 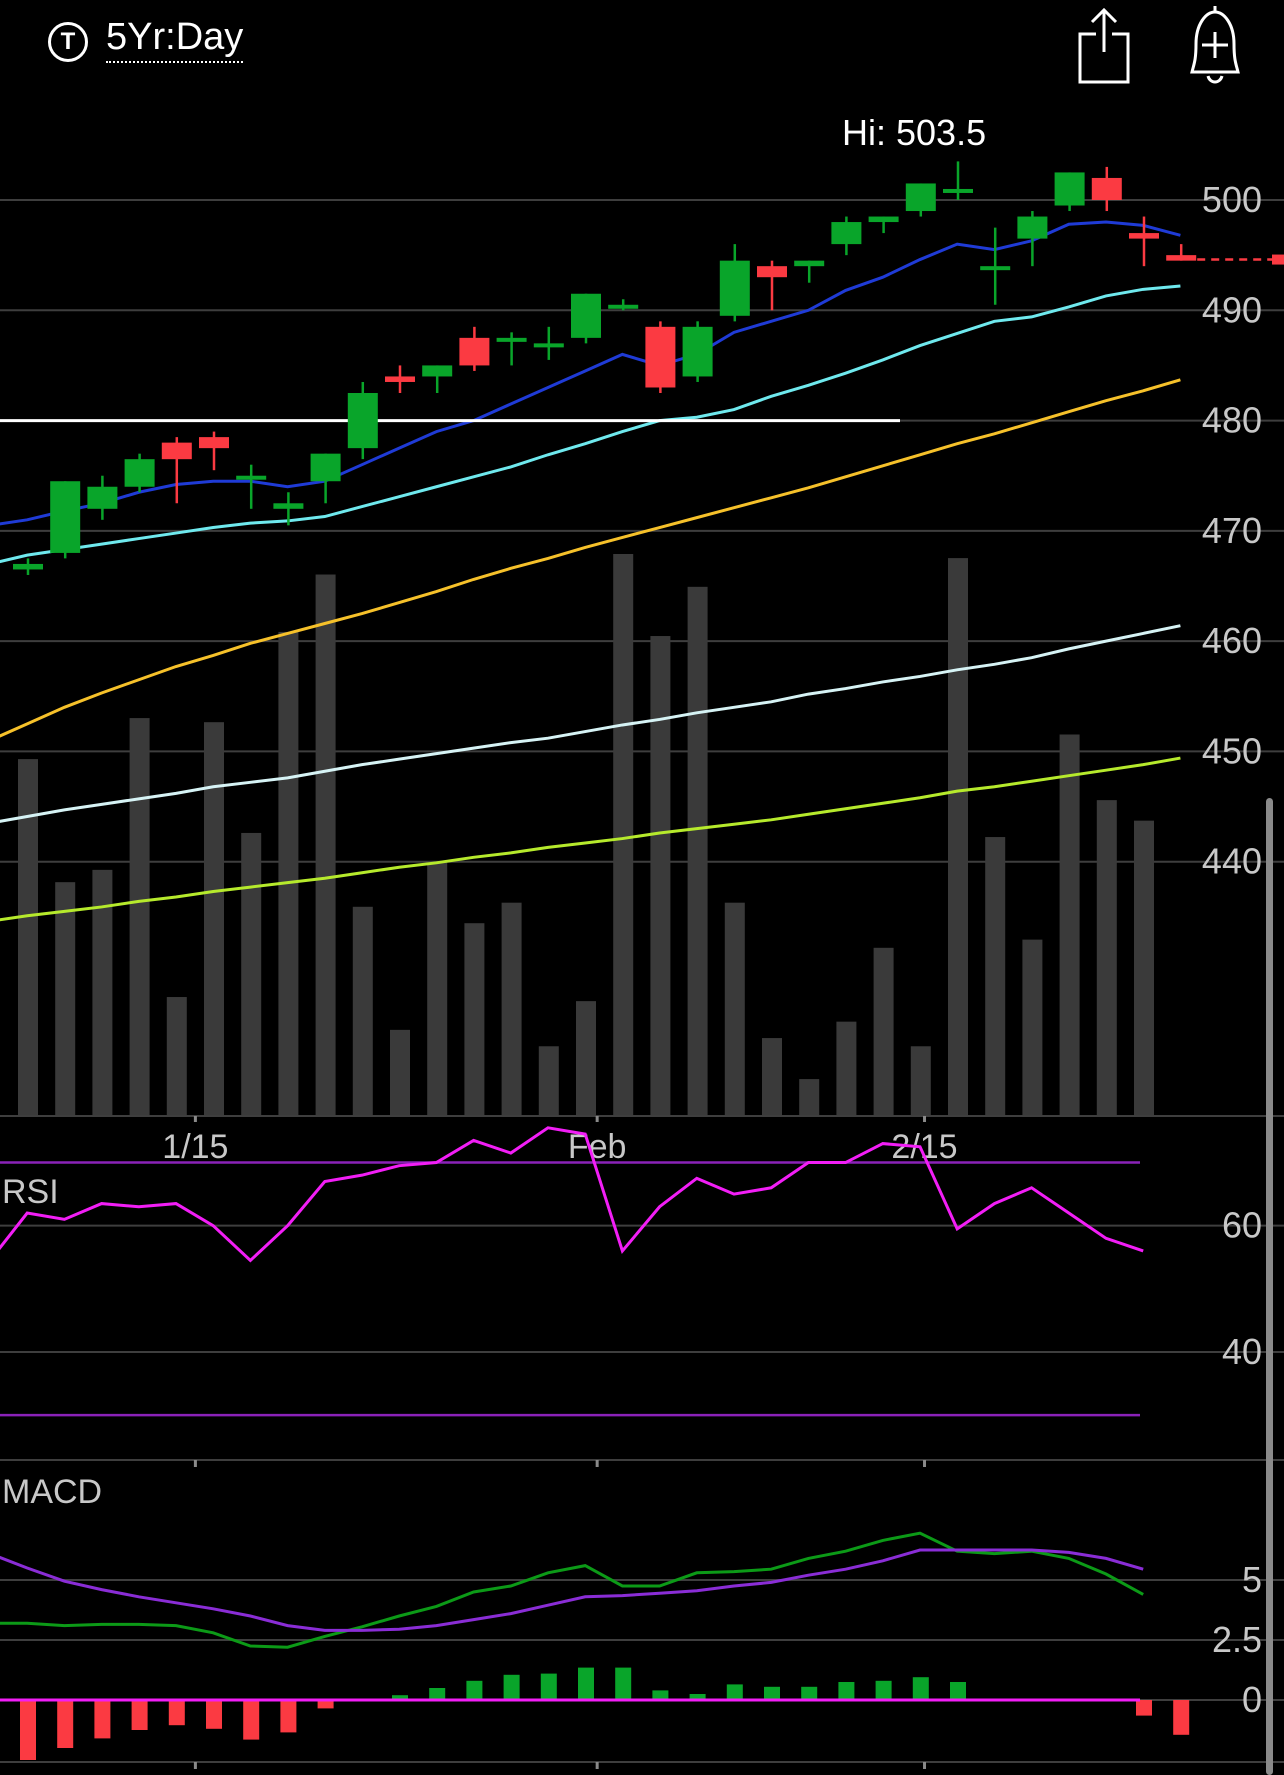 What do you see at coordinates (1215, 44) in the screenshot?
I see `add-alert-bell-icon` at bounding box center [1215, 44].